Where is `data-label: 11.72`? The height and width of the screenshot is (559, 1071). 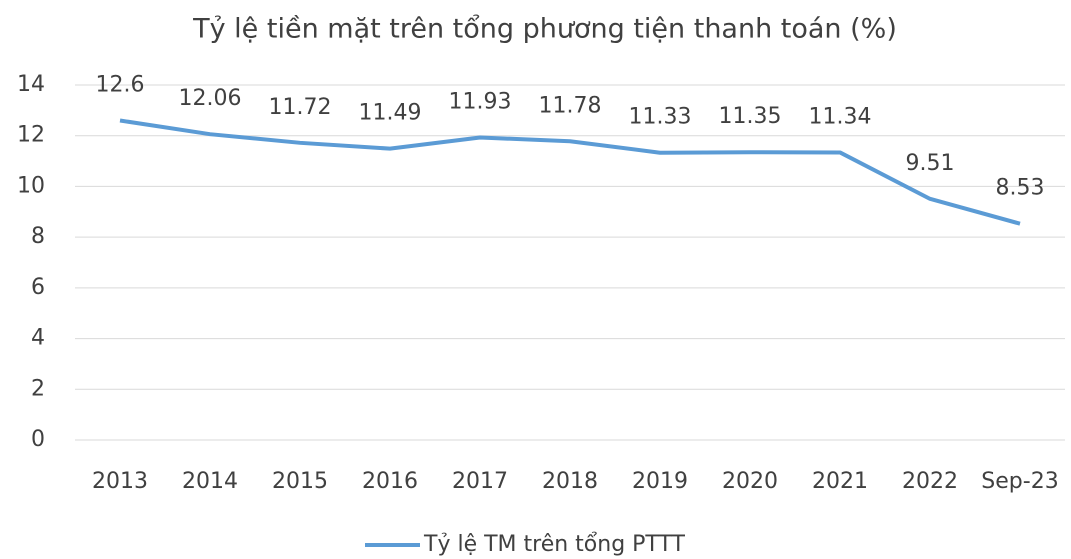
data-label: 11.72 is located at coordinates (300, 107).